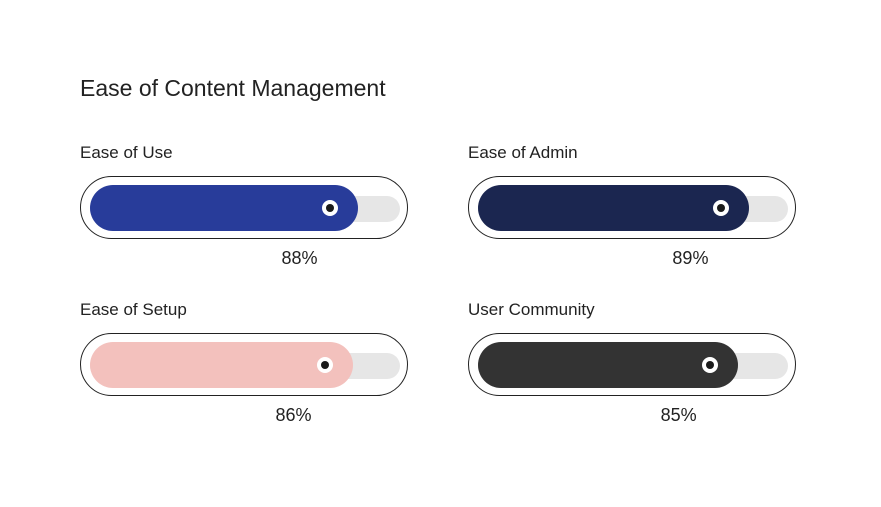 The width and height of the screenshot is (881, 507). What do you see at coordinates (299, 258) in the screenshot?
I see `percent-label: 88%` at bounding box center [299, 258].